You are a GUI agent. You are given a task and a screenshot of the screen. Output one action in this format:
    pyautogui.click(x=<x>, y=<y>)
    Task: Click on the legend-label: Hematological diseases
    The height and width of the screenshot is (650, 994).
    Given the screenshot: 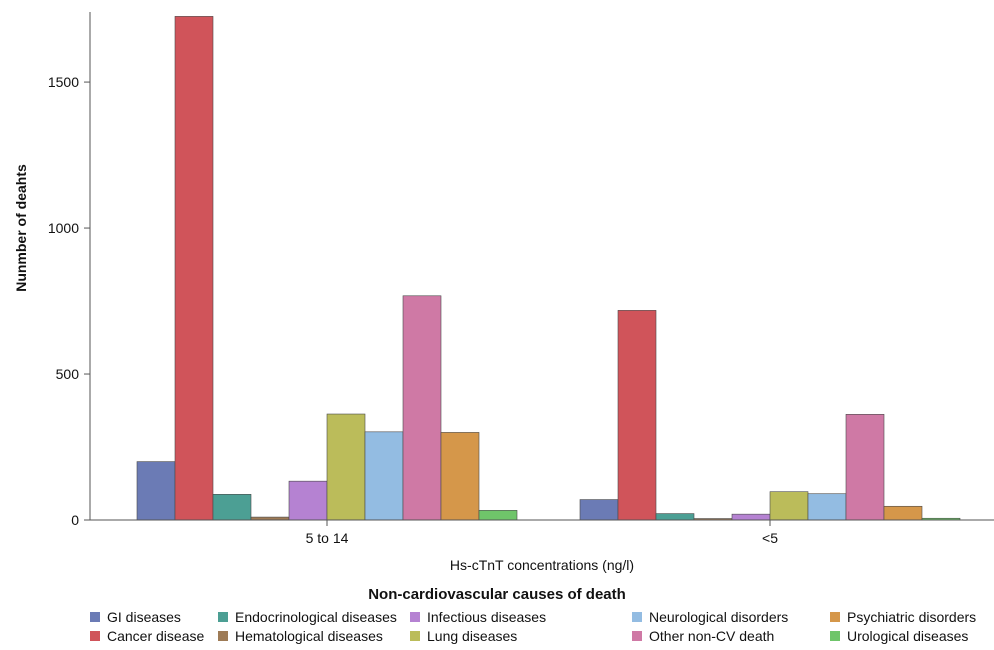 What is the action you would take?
    pyautogui.click(x=309, y=636)
    